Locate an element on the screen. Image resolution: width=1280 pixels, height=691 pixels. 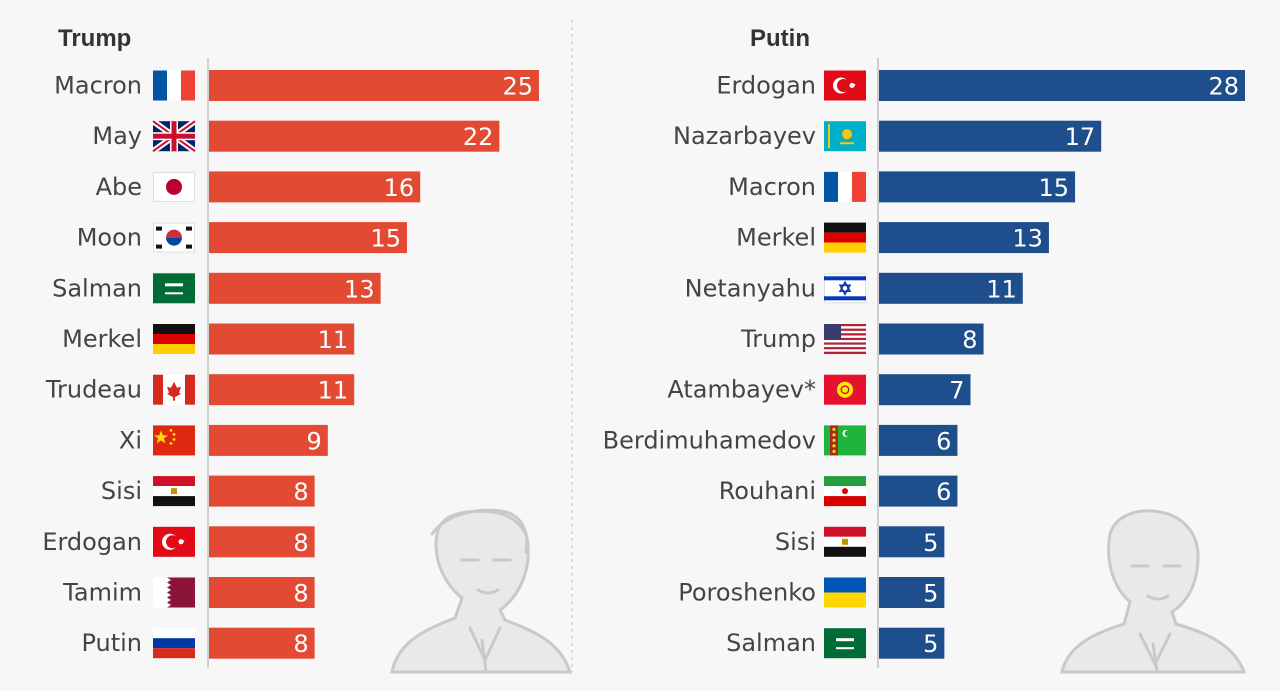
israel-flag-icon is located at coordinates (845, 288).